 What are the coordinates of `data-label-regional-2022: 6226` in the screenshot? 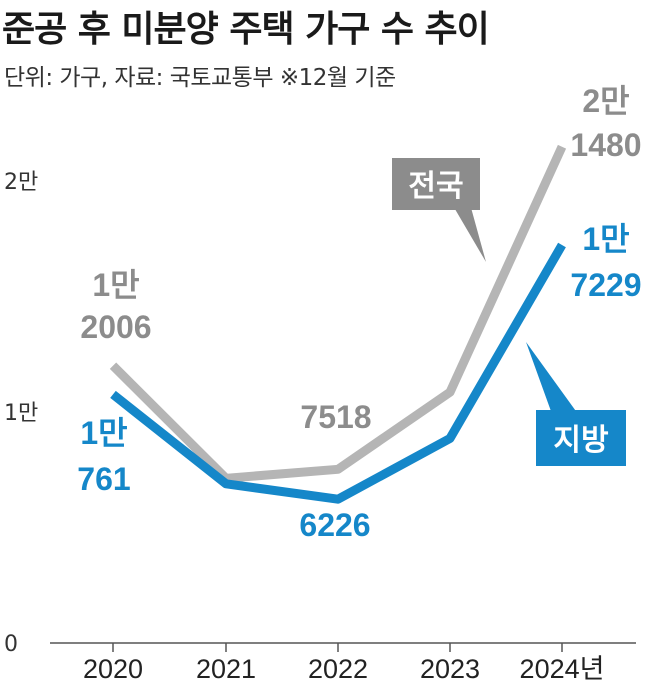 It's located at (334, 525).